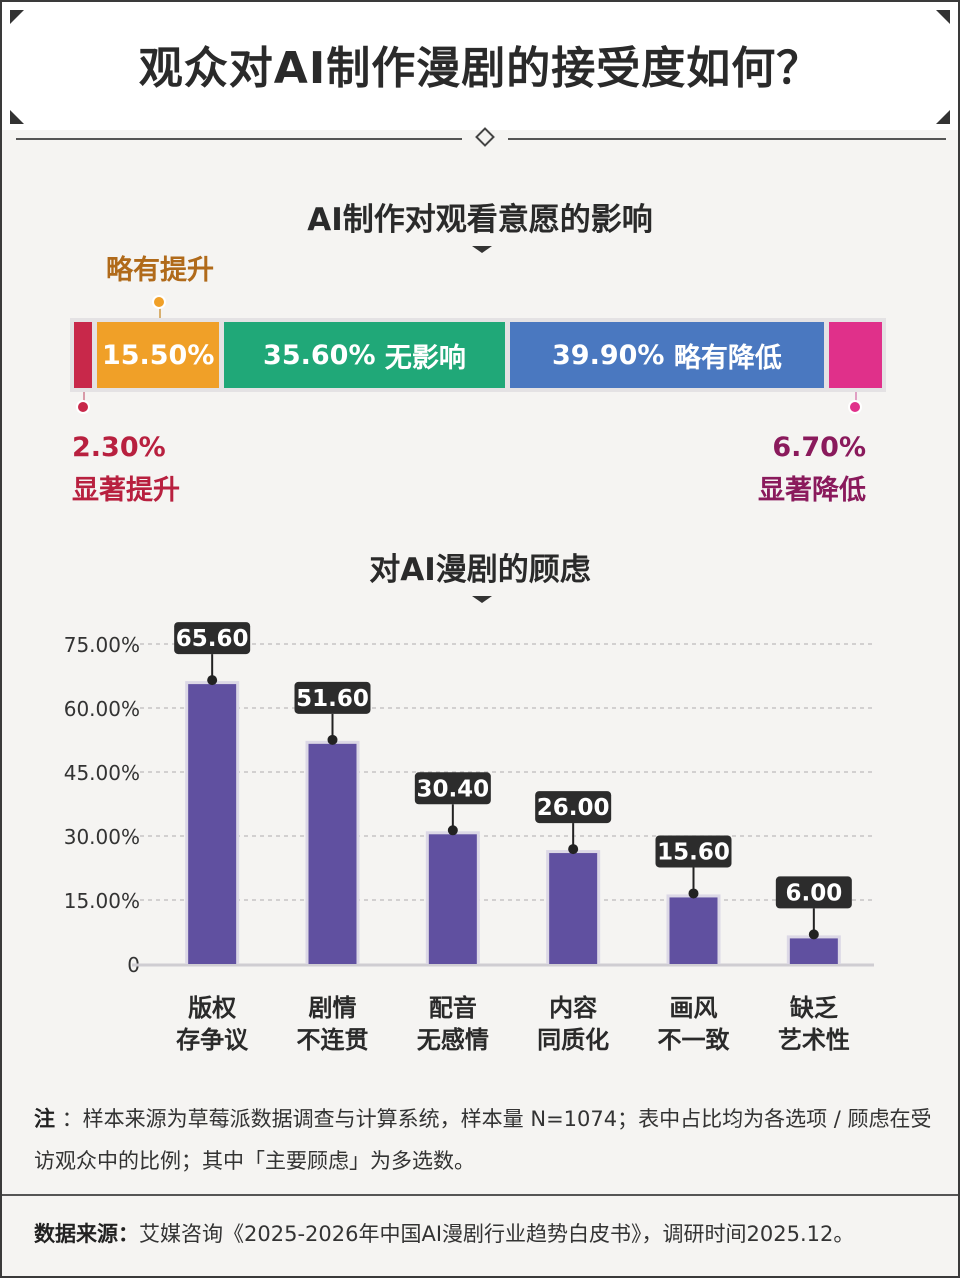  I want to click on source-label: 数据来源：, so click(86, 1234).